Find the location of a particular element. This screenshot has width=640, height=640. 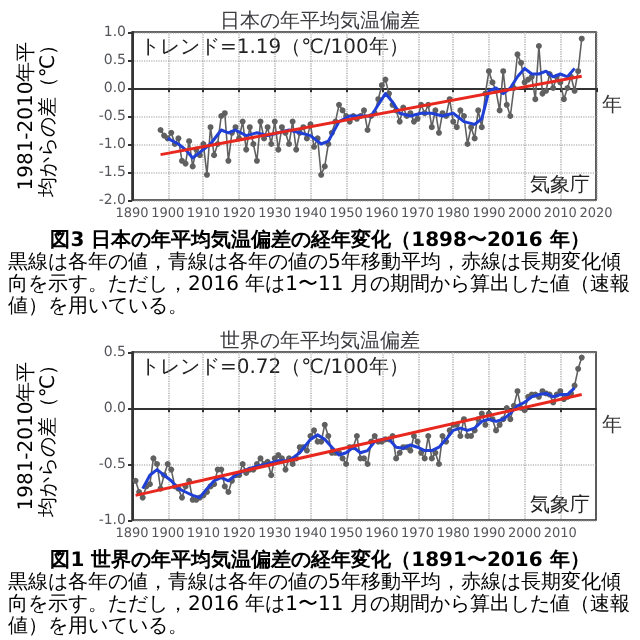

caption: 図3 日本の年平均気温偏差の経年変化（1898〜2016 年） is located at coordinates (320, 241).